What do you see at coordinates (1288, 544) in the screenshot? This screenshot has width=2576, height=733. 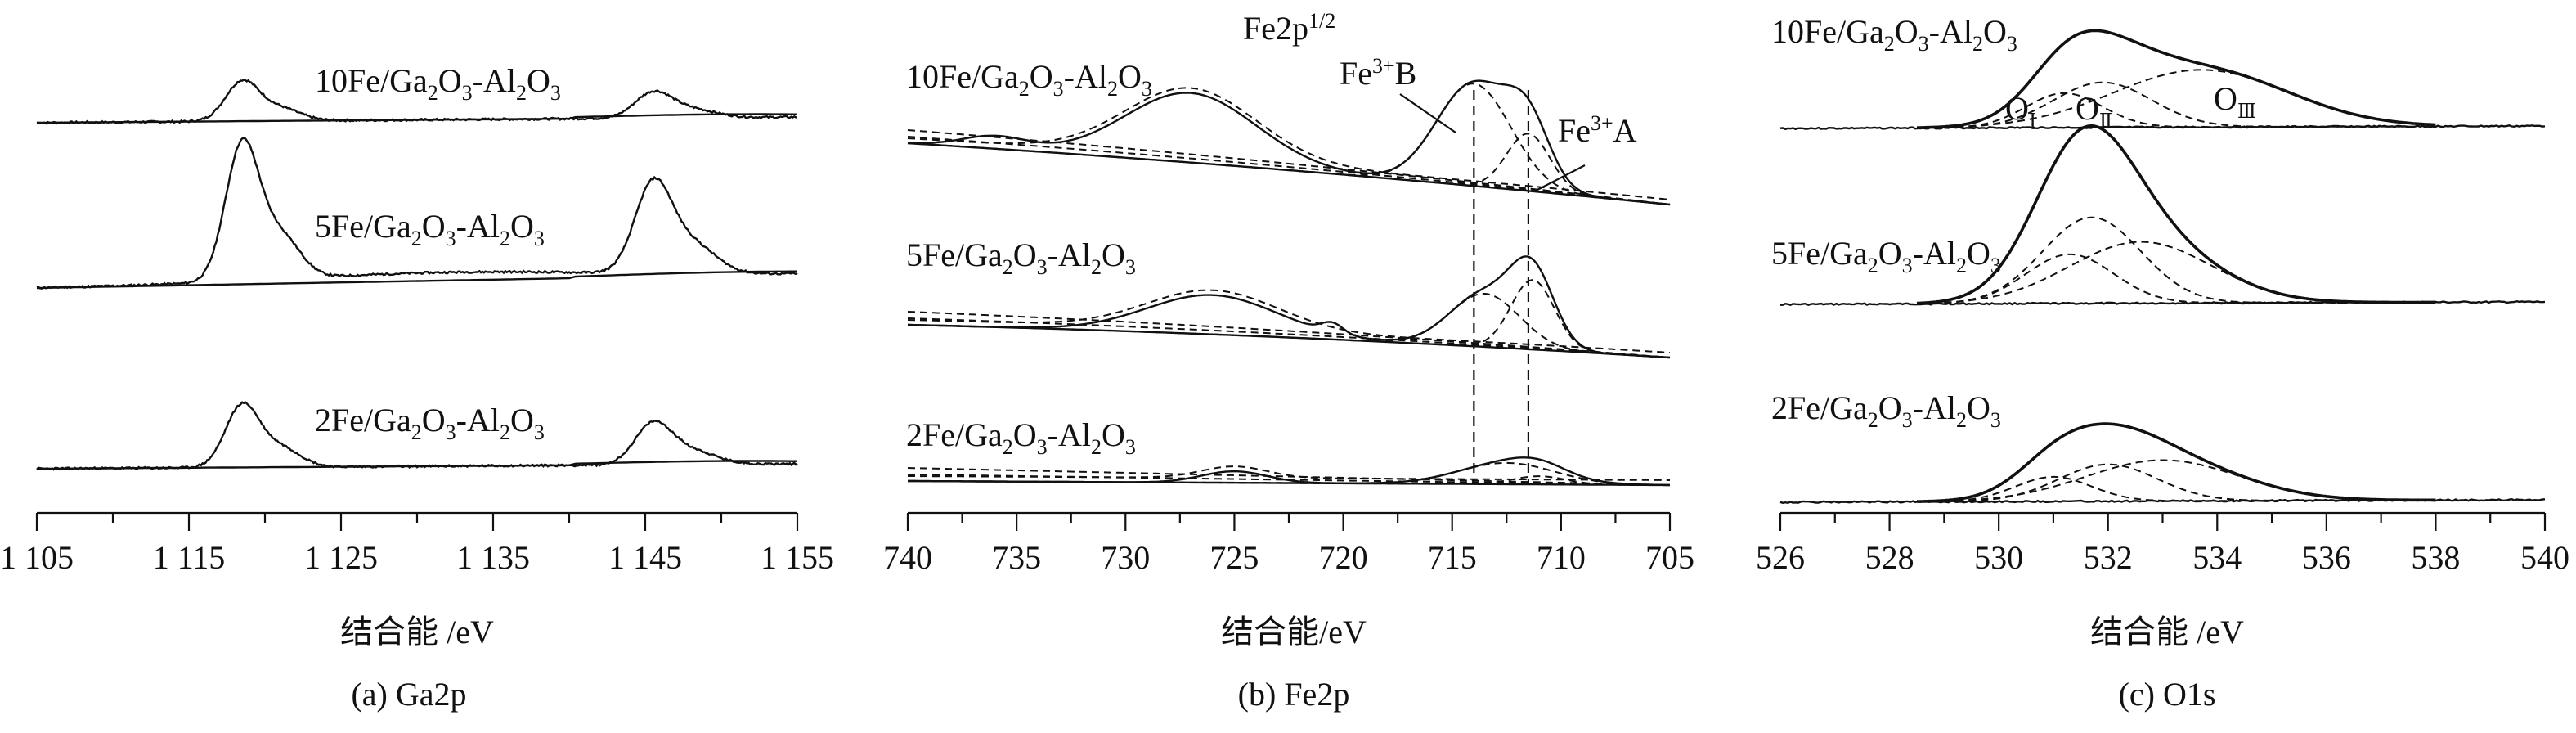 I see `panel-b-ticks: 740 735 730 725 720 715 710 705` at bounding box center [1288, 544].